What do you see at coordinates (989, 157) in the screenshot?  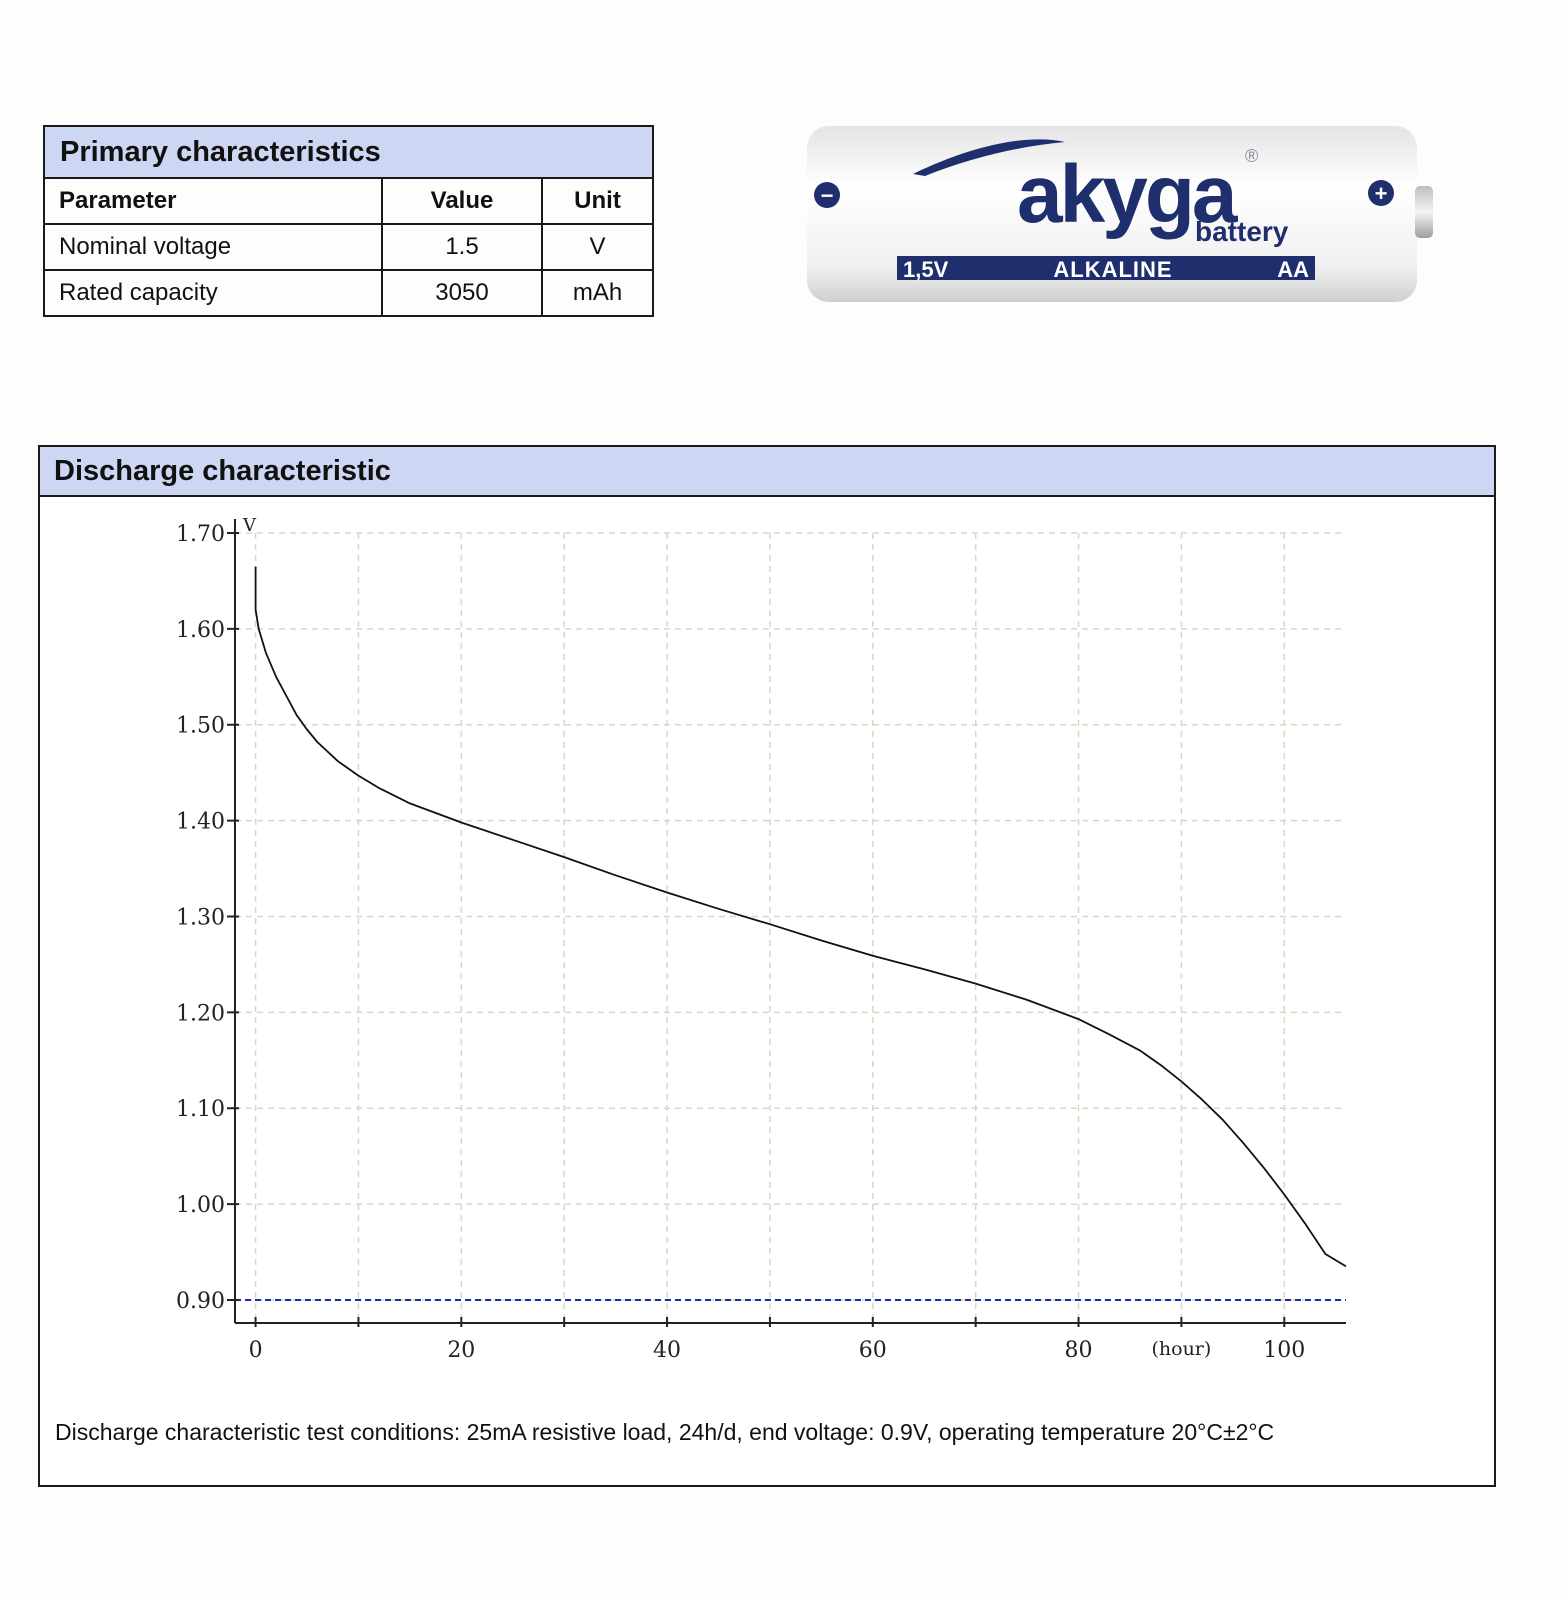 I see `brand-swoosh` at bounding box center [989, 157].